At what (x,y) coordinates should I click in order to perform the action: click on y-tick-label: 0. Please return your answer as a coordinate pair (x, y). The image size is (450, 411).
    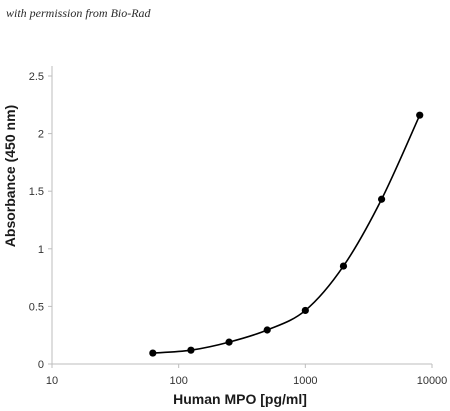
    Looking at the image, I should click on (41, 365).